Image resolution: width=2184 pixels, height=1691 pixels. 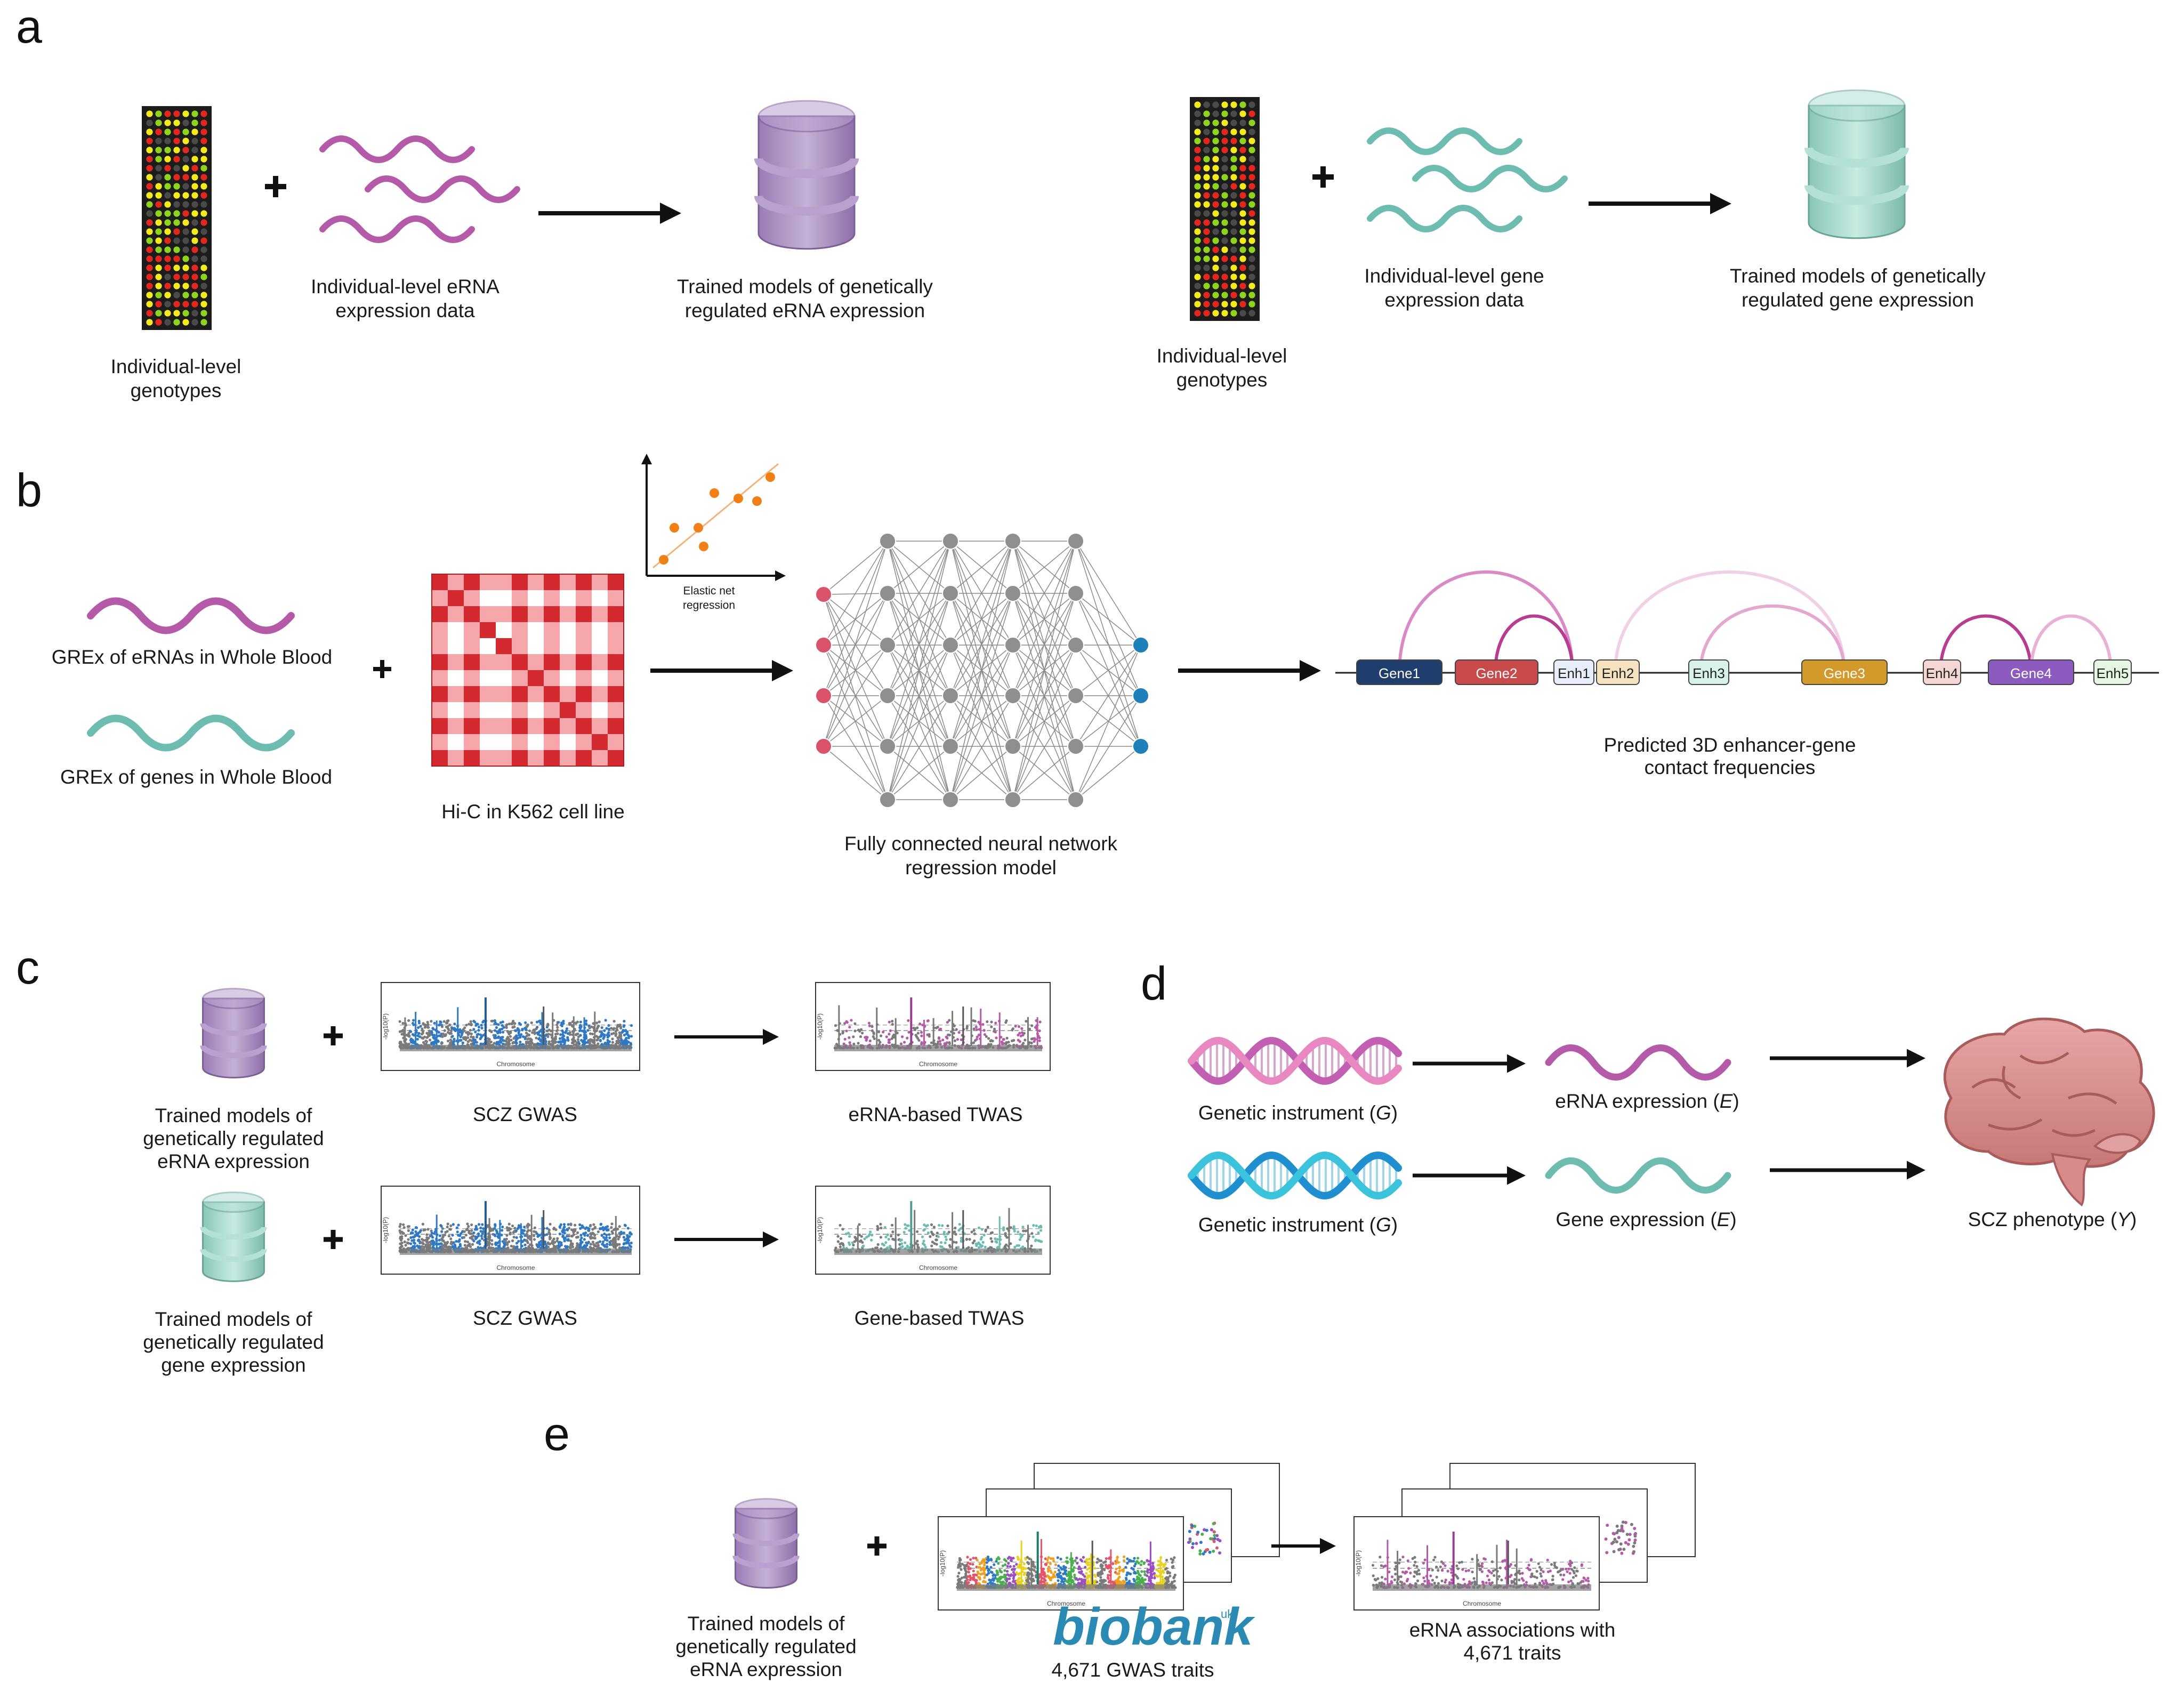 I want to click on enhancer-gene-contact-track: Gene1 Gene2 Enh1 Enh2 Enh3 Gene3 Enh4 Gene4 Enh5, so click(x=1747, y=627).